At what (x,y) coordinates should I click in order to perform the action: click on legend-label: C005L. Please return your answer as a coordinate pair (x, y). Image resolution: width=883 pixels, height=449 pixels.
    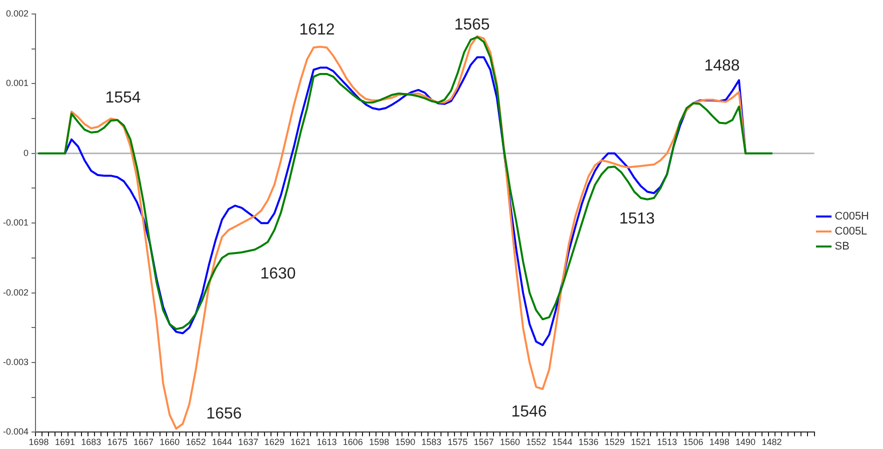
    Looking at the image, I should click on (851, 232).